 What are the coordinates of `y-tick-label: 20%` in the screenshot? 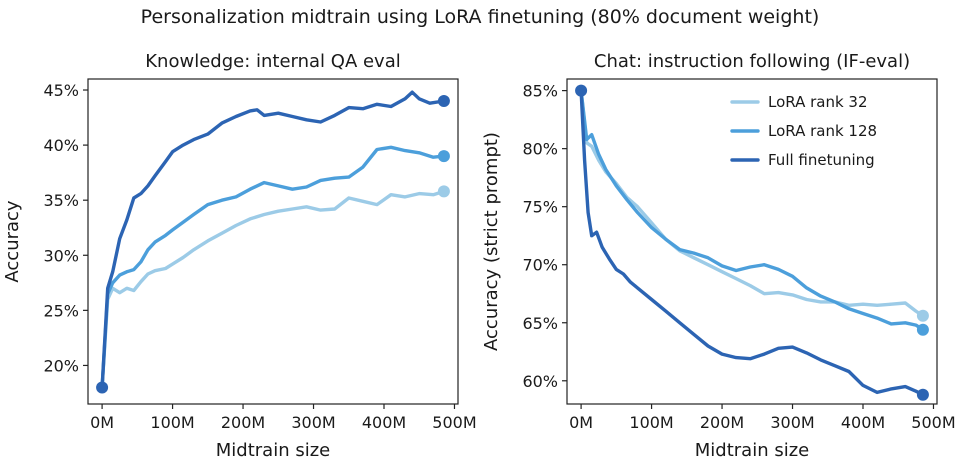 It's located at (61, 365).